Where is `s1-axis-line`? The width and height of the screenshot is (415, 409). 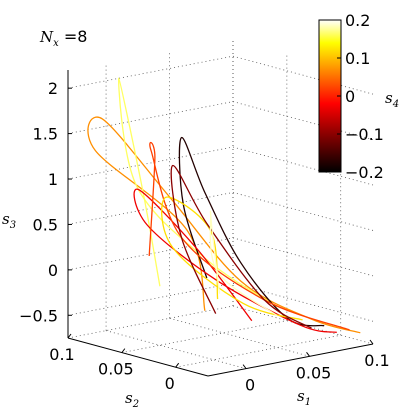
s1-axis-line is located at coordinates (290, 360).